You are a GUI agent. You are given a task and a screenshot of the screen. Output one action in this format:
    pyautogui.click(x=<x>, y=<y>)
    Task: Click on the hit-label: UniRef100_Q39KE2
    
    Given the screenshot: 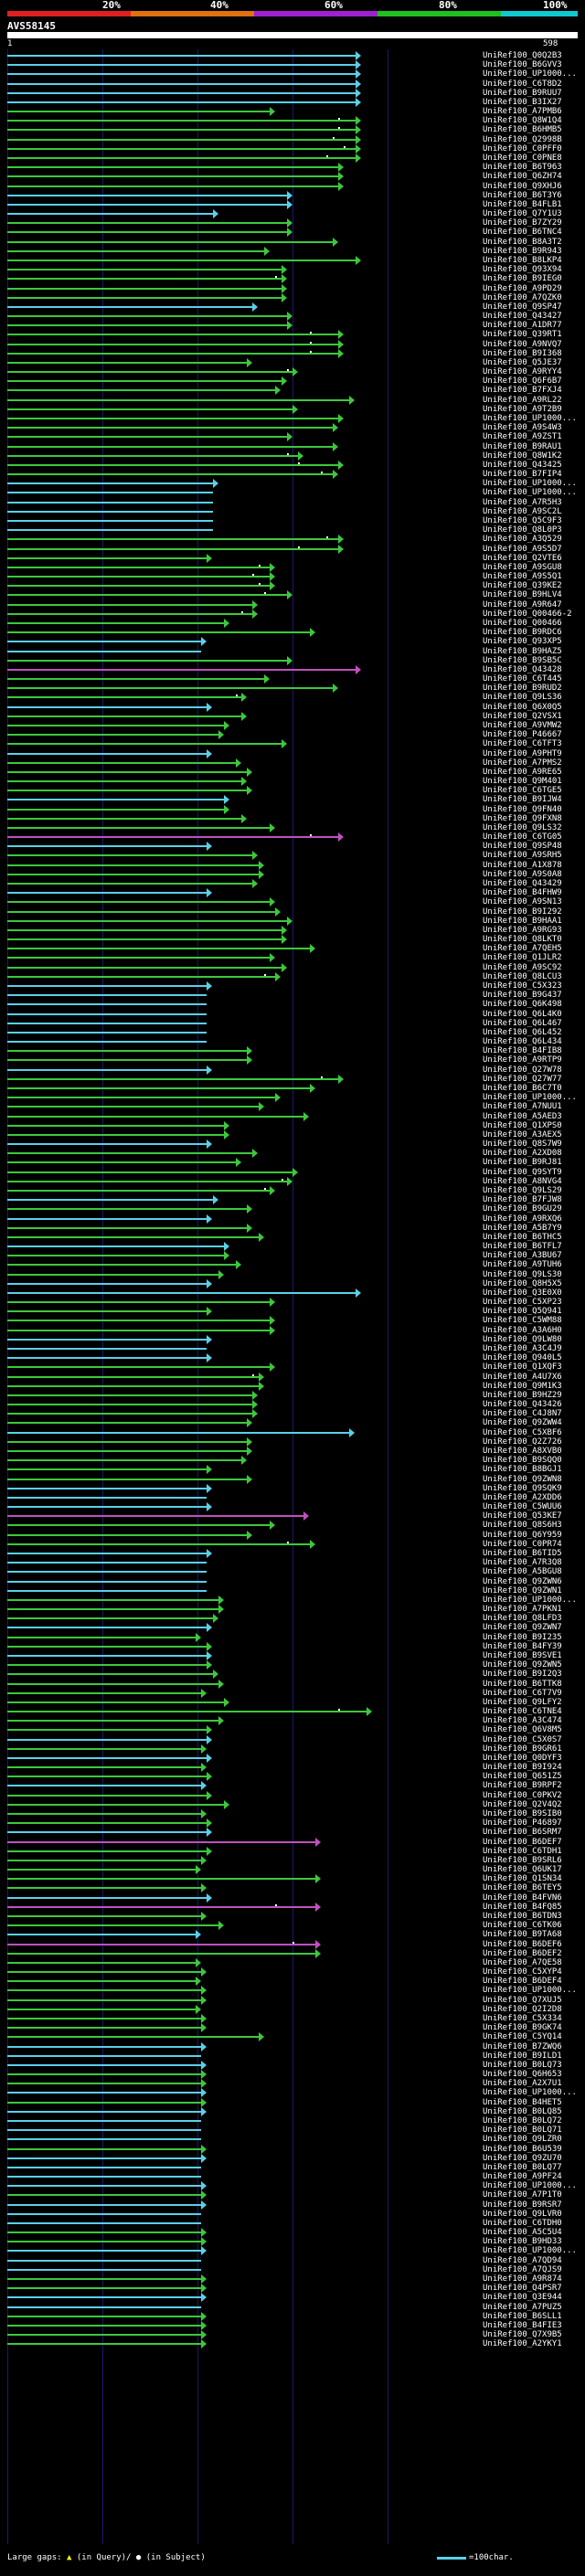 What is the action you would take?
    pyautogui.click(x=522, y=585)
    